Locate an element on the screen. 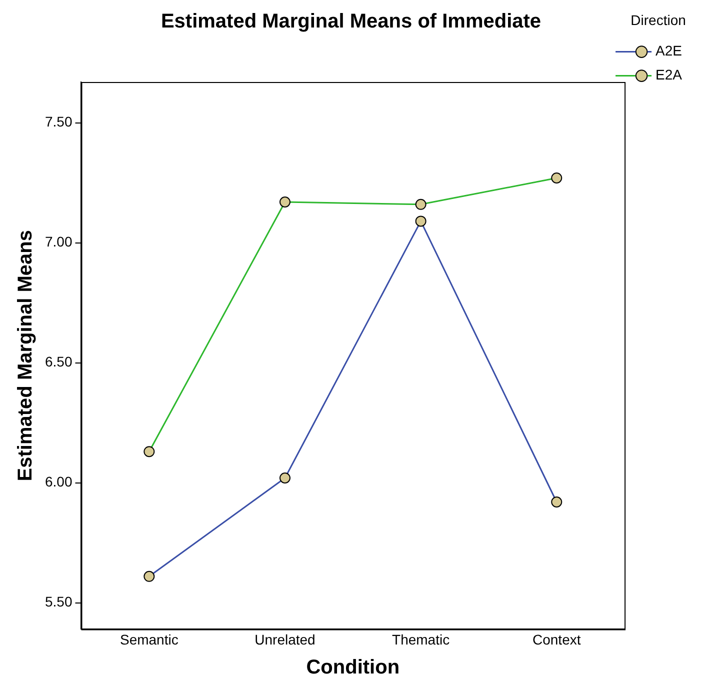 The image size is (702, 689). x-tick-label: Context is located at coordinates (556, 639).